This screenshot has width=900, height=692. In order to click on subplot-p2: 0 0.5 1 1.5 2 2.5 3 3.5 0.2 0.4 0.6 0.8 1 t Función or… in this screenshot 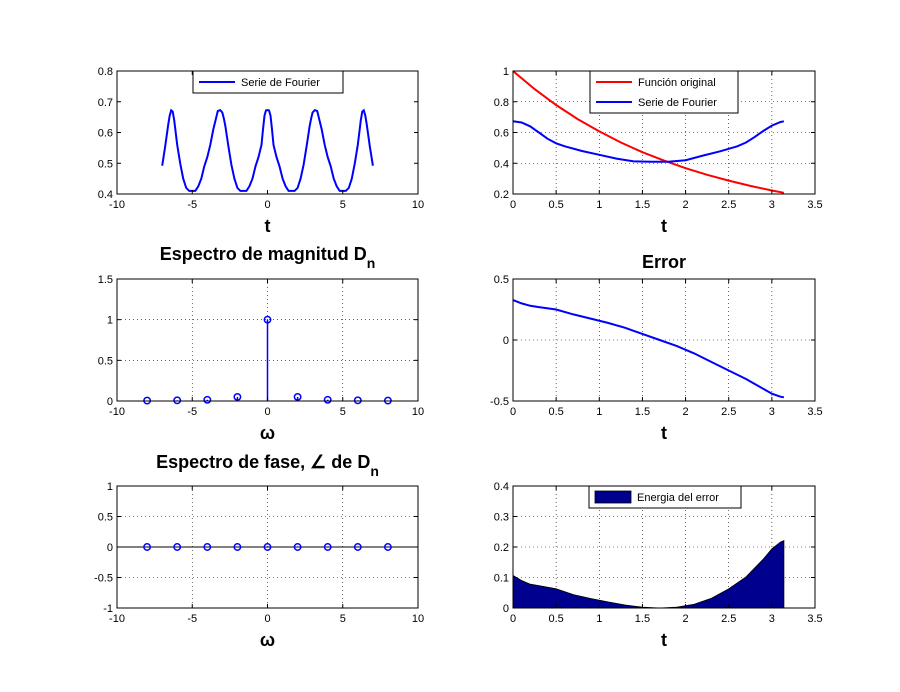, I will do `click(658, 151)`.